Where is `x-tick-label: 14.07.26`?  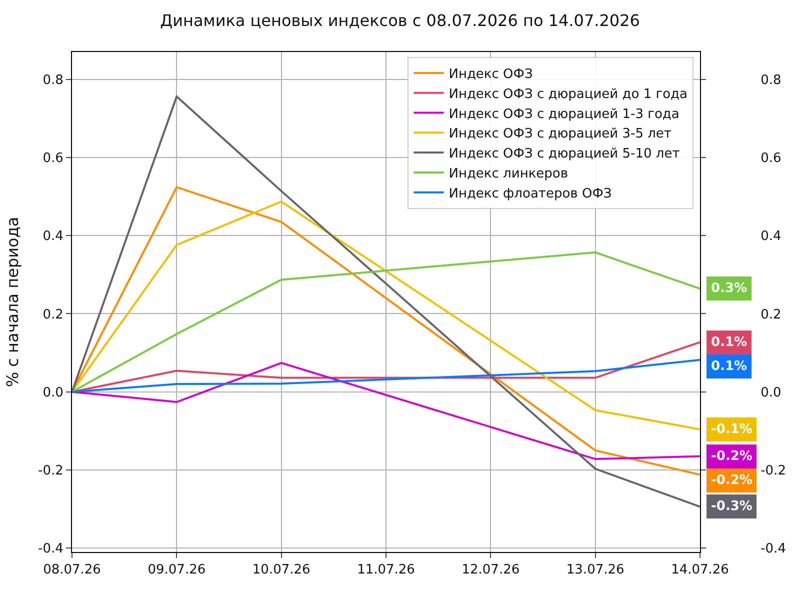
x-tick-label: 14.07.26 is located at coordinates (700, 570).